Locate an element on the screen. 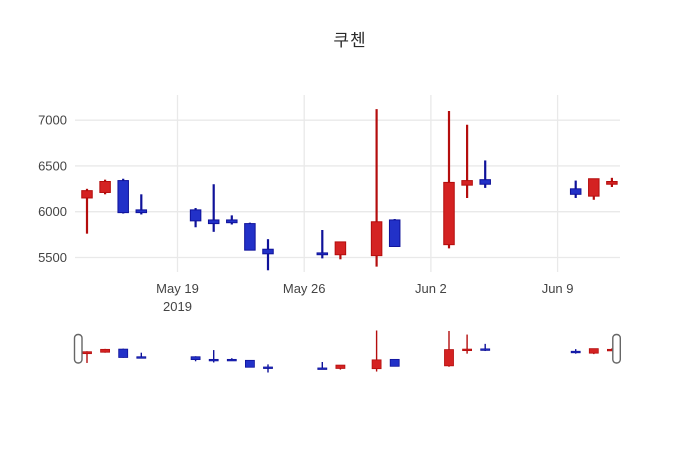 The height and width of the screenshot is (450, 700). y-tick-label: 7000 is located at coordinates (52, 120).